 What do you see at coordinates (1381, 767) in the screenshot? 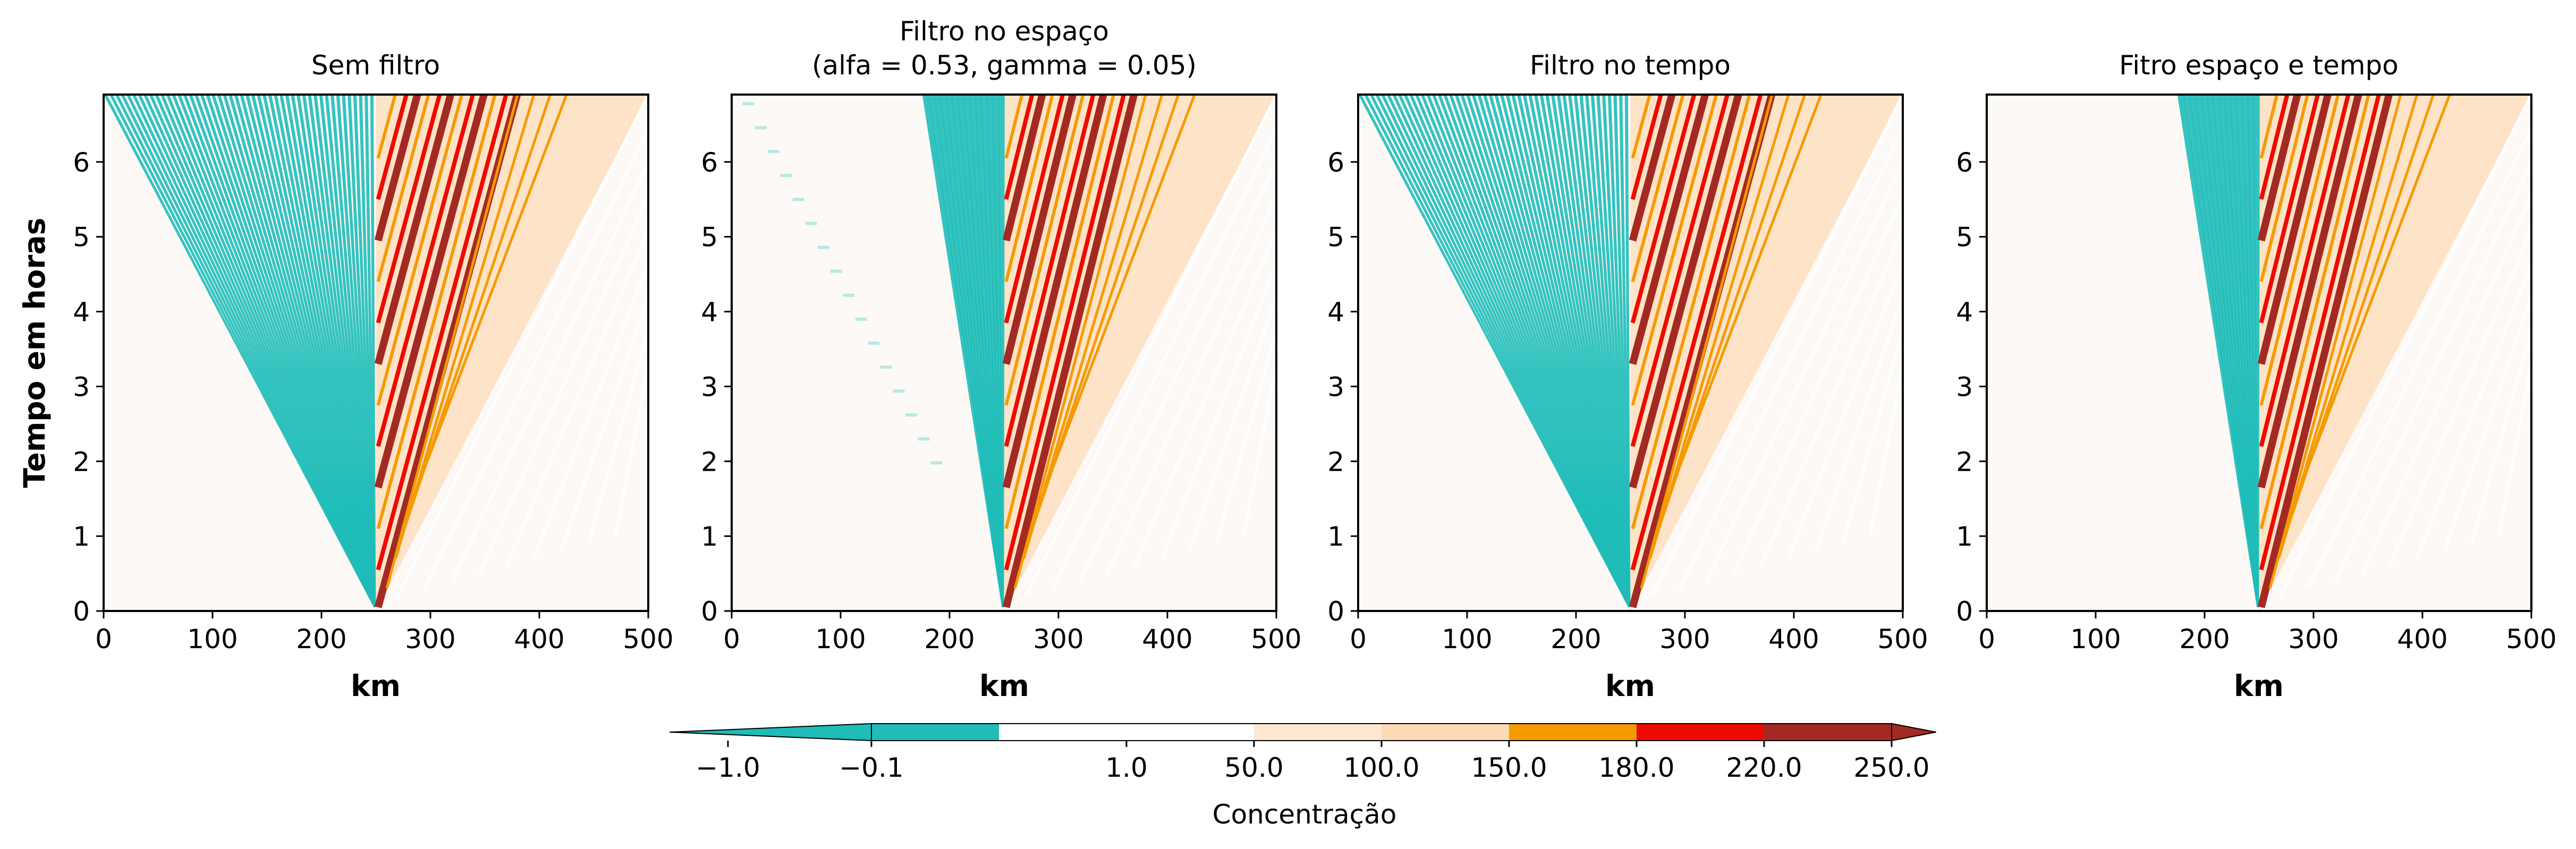
I see `colorbar-tick-label: 100.0` at bounding box center [1381, 767].